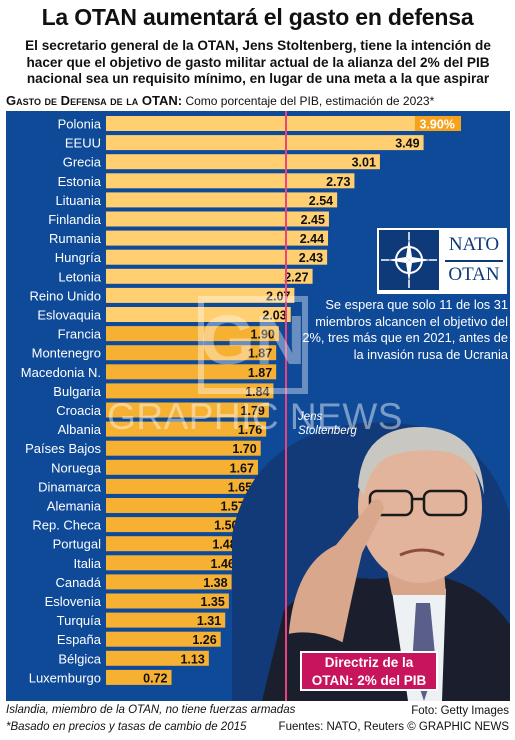 This screenshot has width=515, height=740. I want to click on value-label-estonia: 2.73, so click(338, 182).